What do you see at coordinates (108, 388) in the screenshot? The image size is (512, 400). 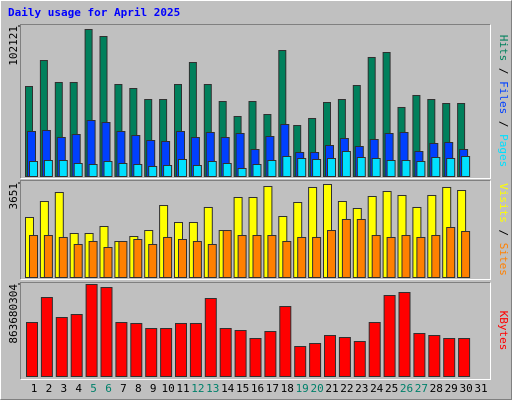 I see `x-tick-label: 6` at bounding box center [108, 388].